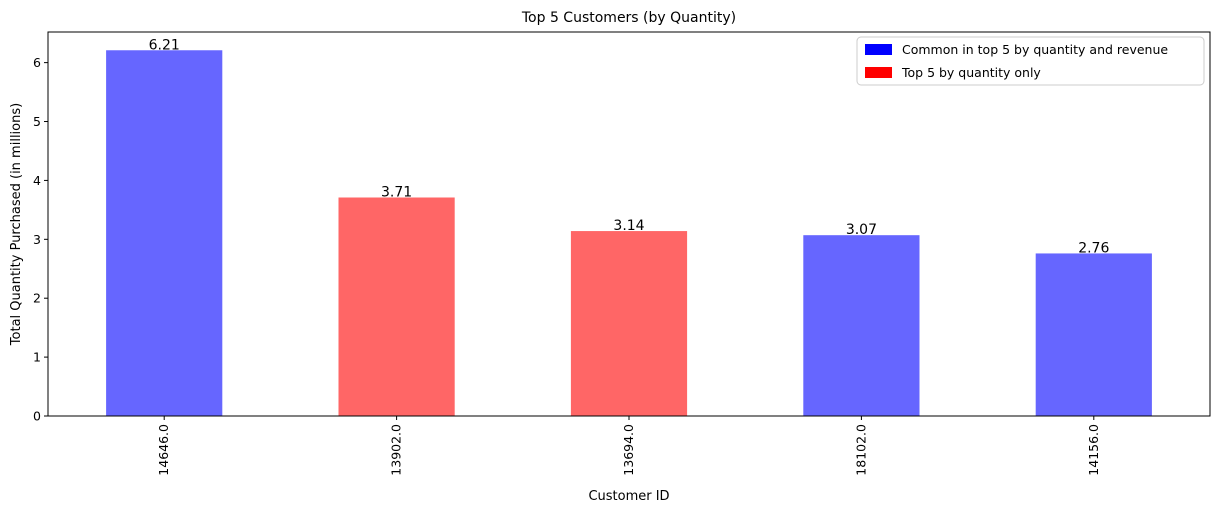  What do you see at coordinates (37, 62) in the screenshot?
I see `y-tick-label: 6` at bounding box center [37, 62].